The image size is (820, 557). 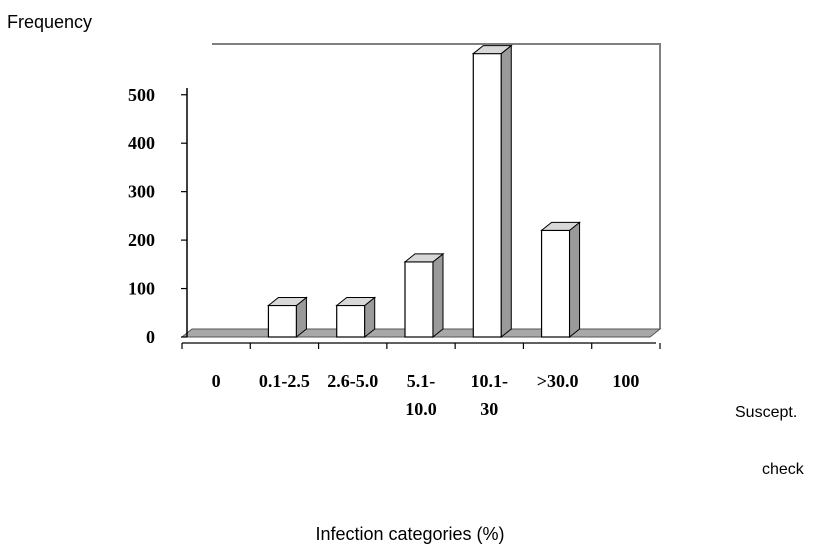 I want to click on x-tick-label: 0.1-2.5, so click(x=284, y=381).